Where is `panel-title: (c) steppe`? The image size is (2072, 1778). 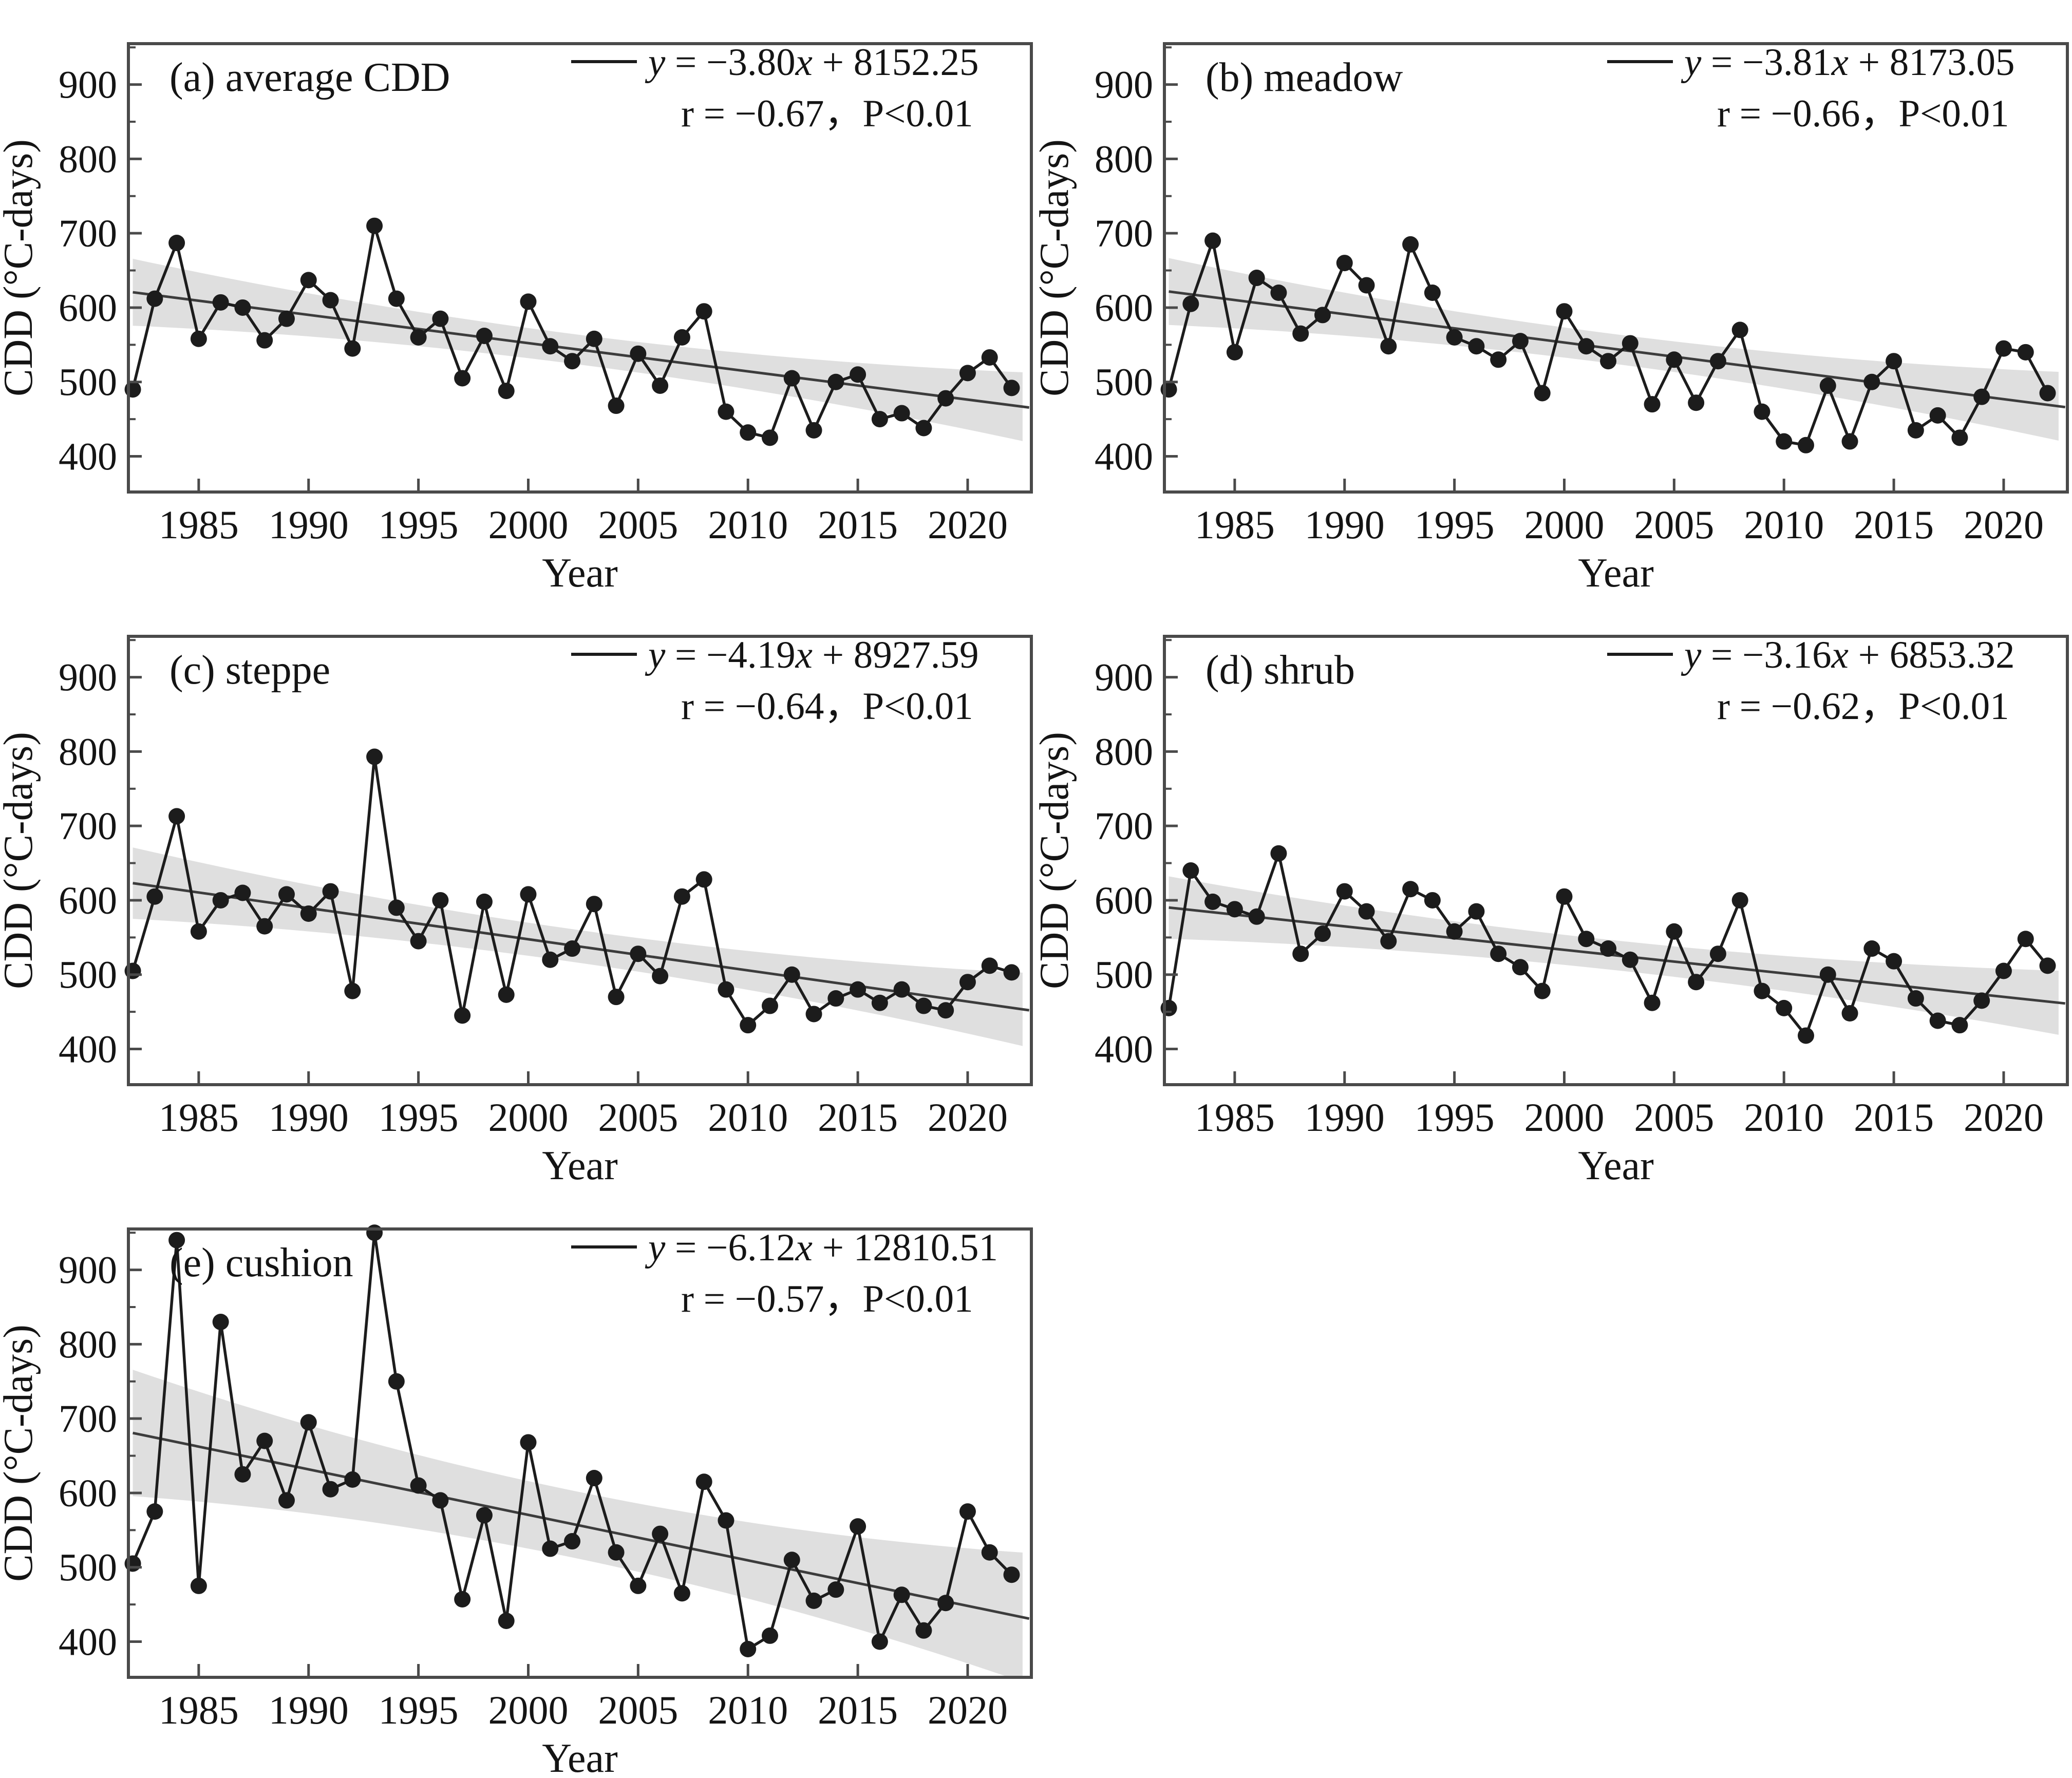 panel-title: (c) steppe is located at coordinates (249, 670).